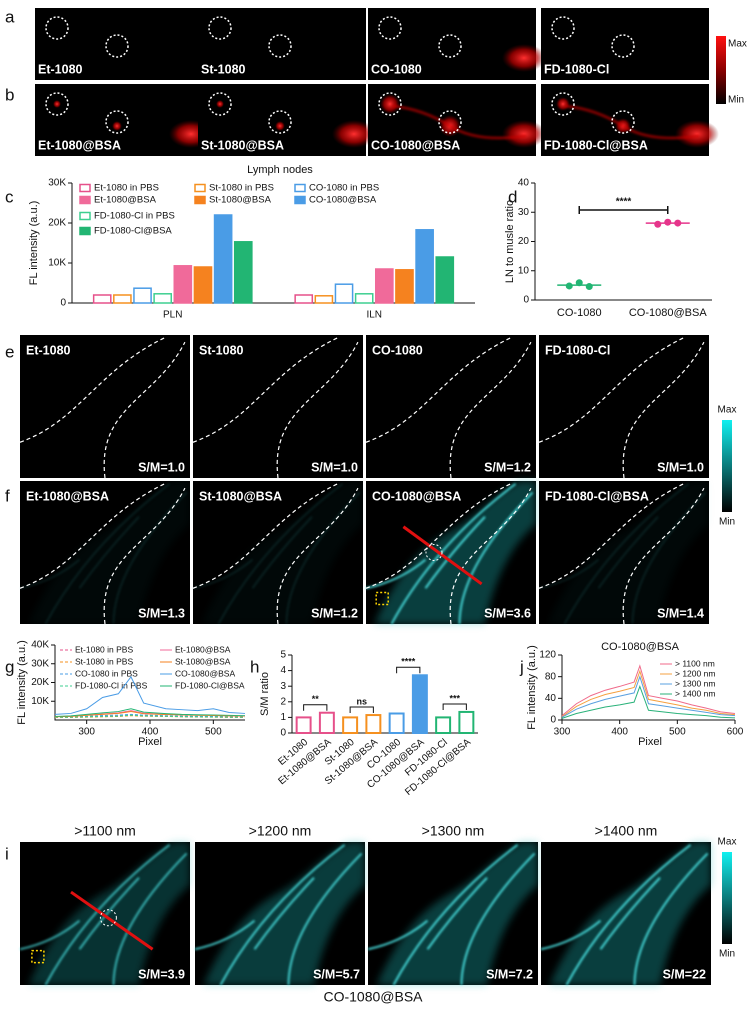 The image size is (749, 1010). I want to click on legend-label: CO-1080 in PBS, so click(344, 188).